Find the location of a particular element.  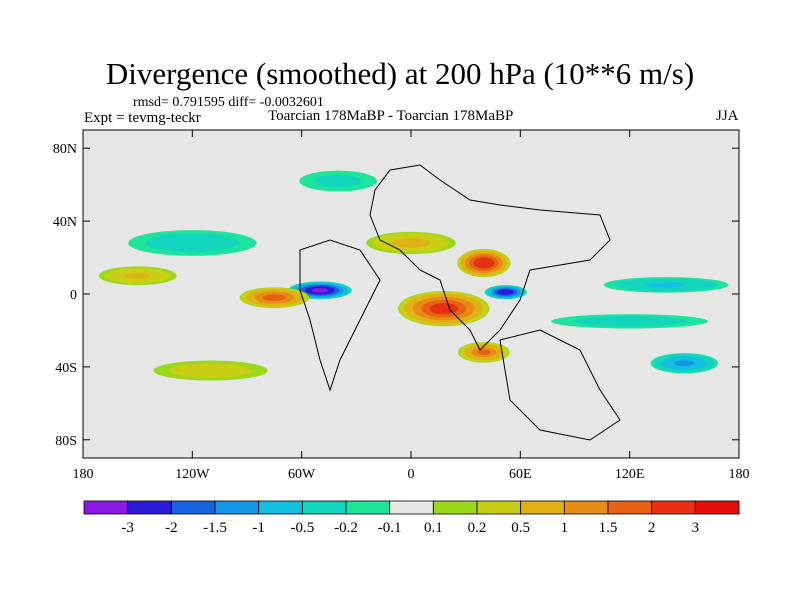

x-tick-label: 120W is located at coordinates (192, 474).